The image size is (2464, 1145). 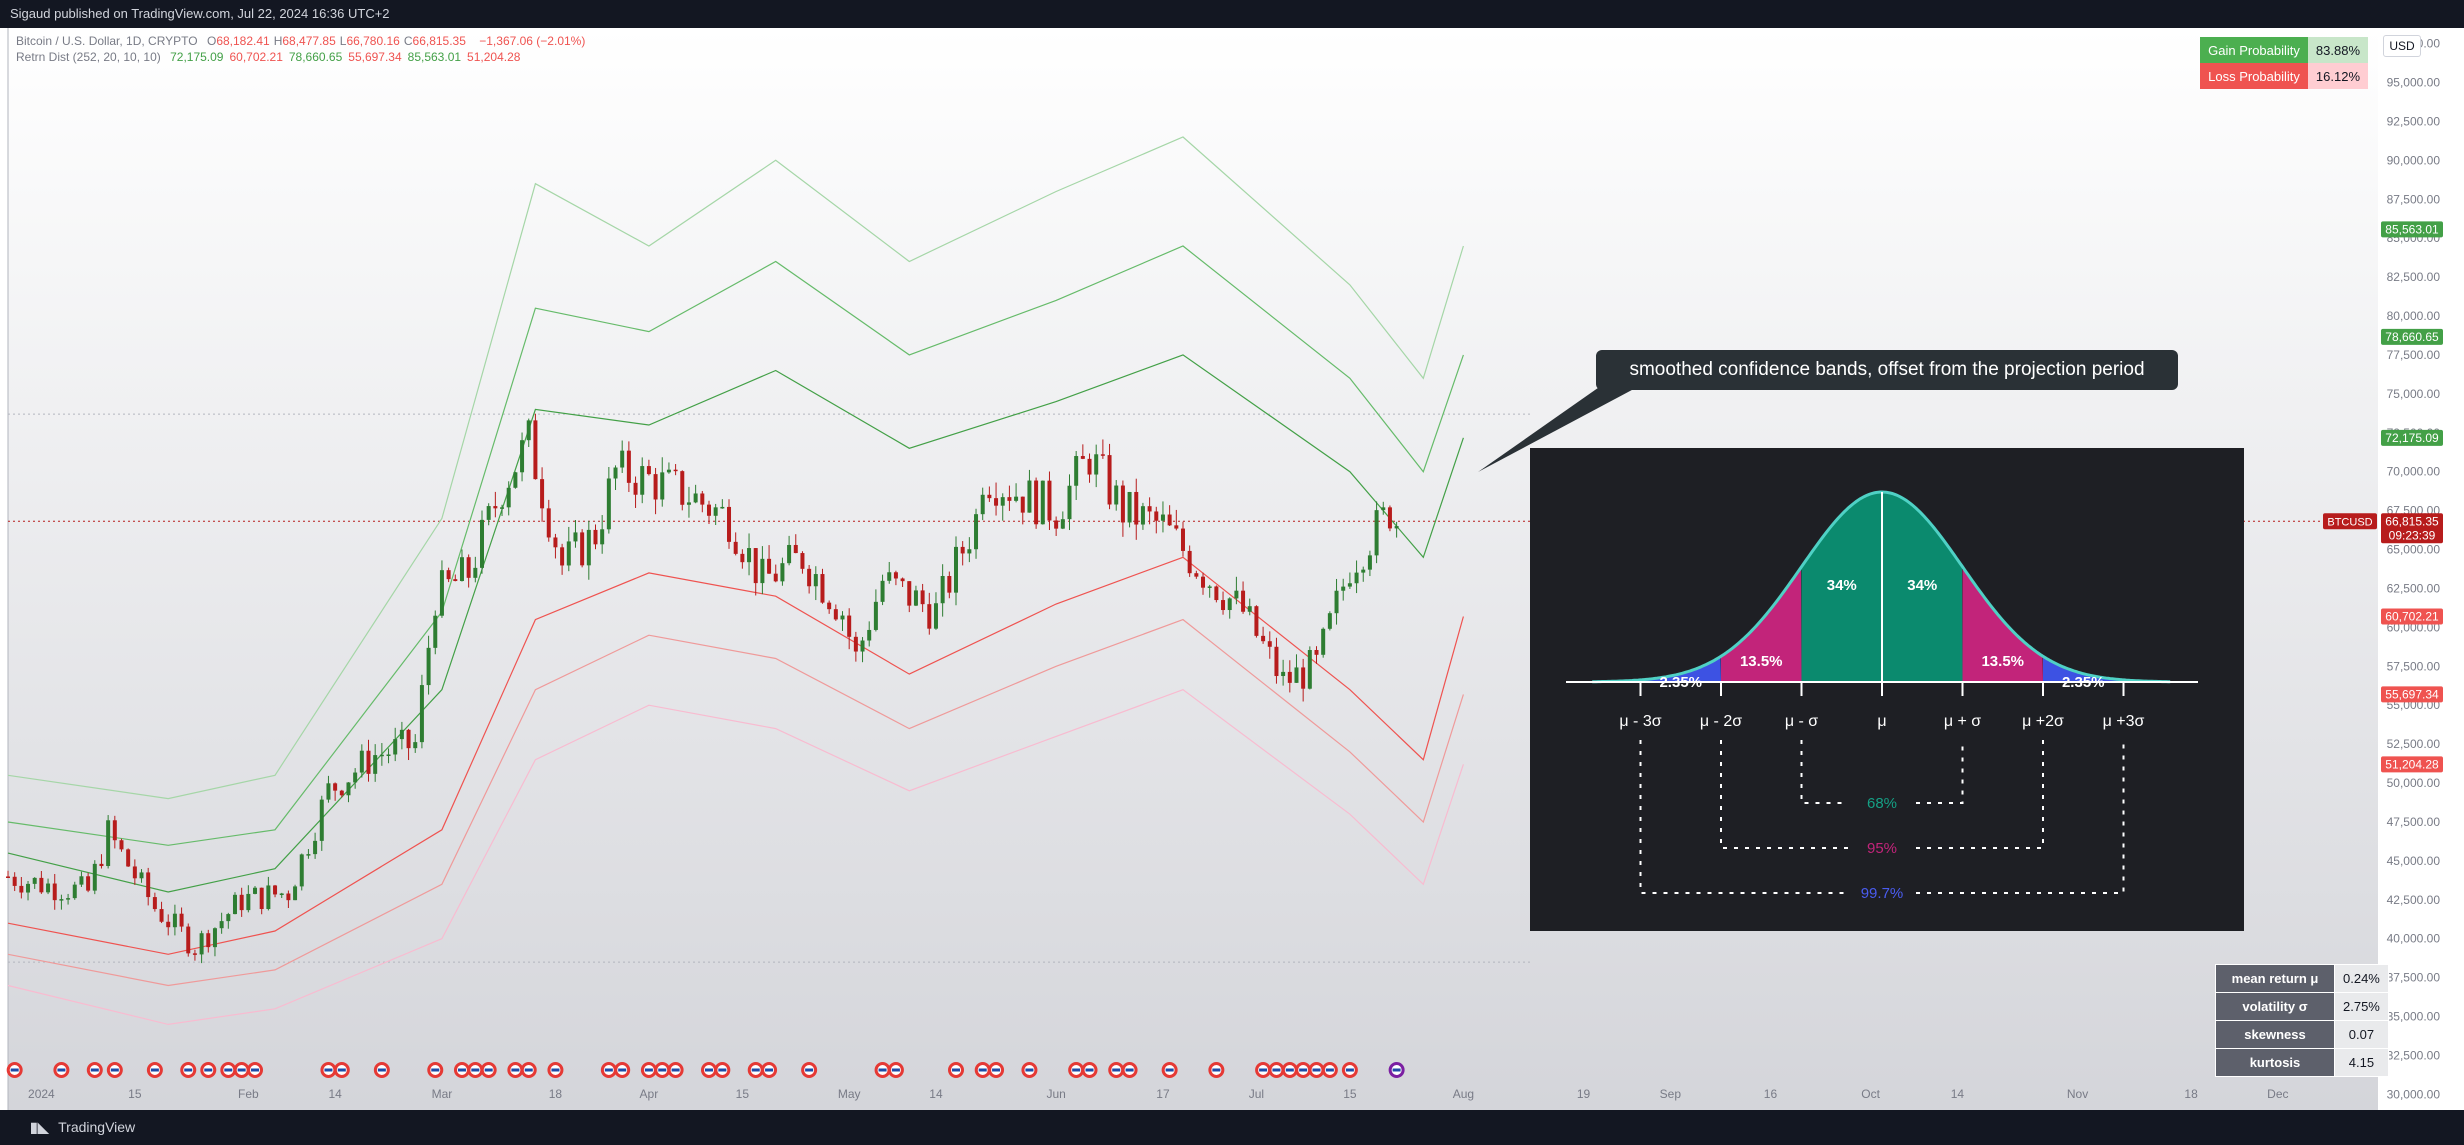 I want to click on y-tick-label: 40,000.00, so click(x=2414, y=939).